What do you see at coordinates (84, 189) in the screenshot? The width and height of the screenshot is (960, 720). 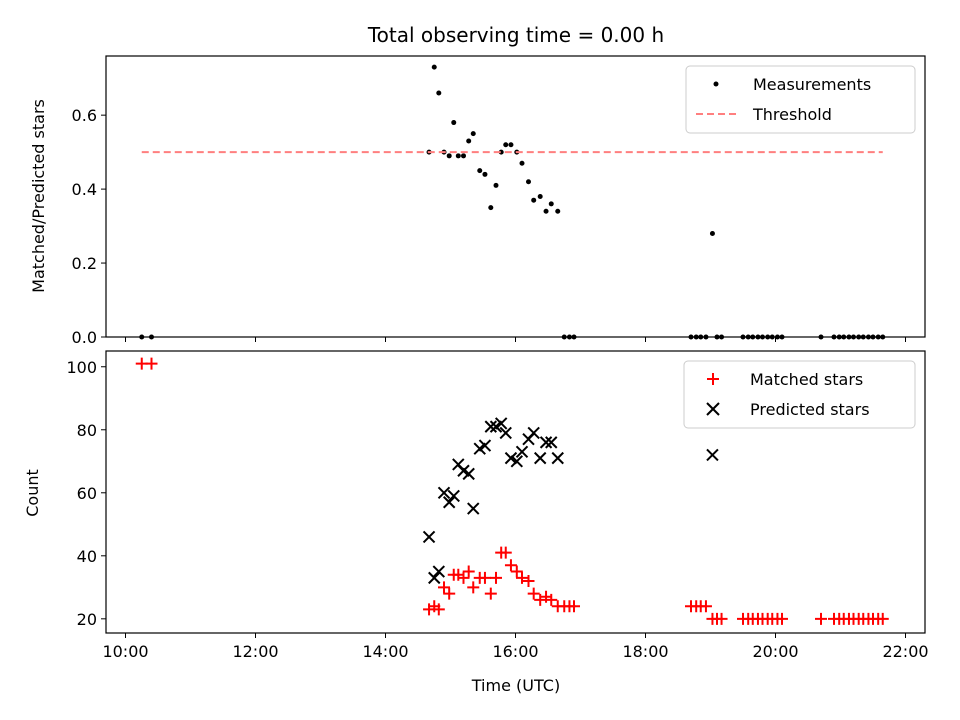 I see `top-y-tick-label: 0.4` at bounding box center [84, 189].